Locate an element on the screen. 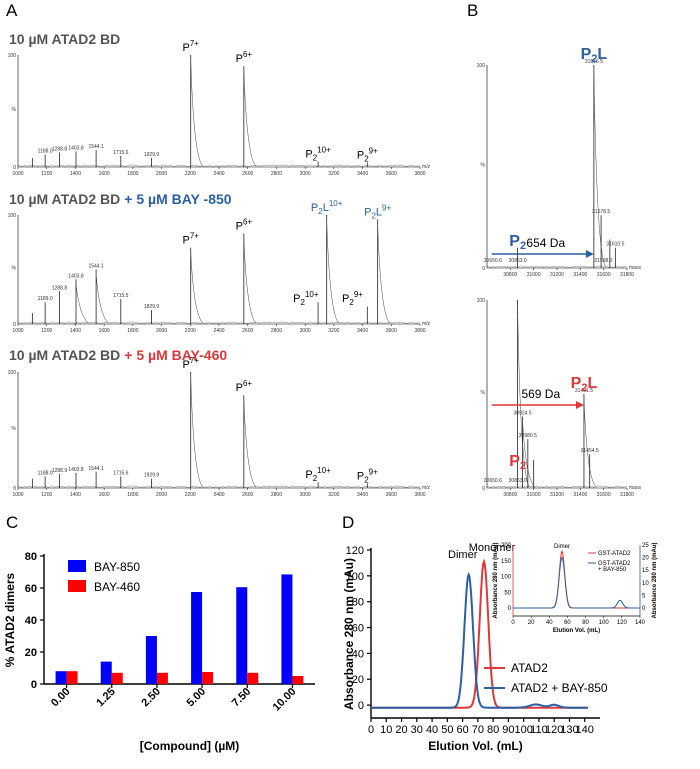 Image resolution: width=700 pixels, height=769 pixels. inset-x-tick-label: 140 is located at coordinates (640, 623).